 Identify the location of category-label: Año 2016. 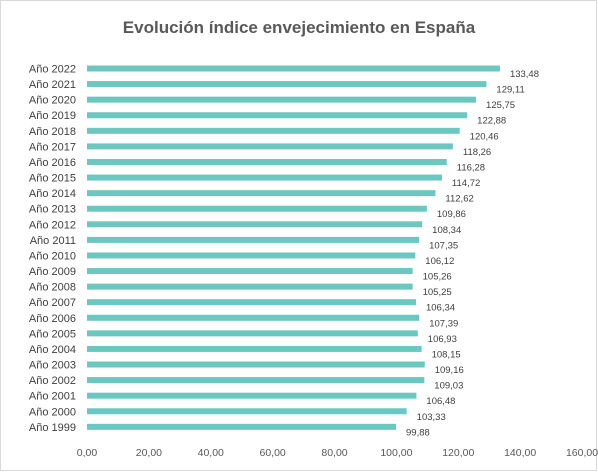
(52, 163).